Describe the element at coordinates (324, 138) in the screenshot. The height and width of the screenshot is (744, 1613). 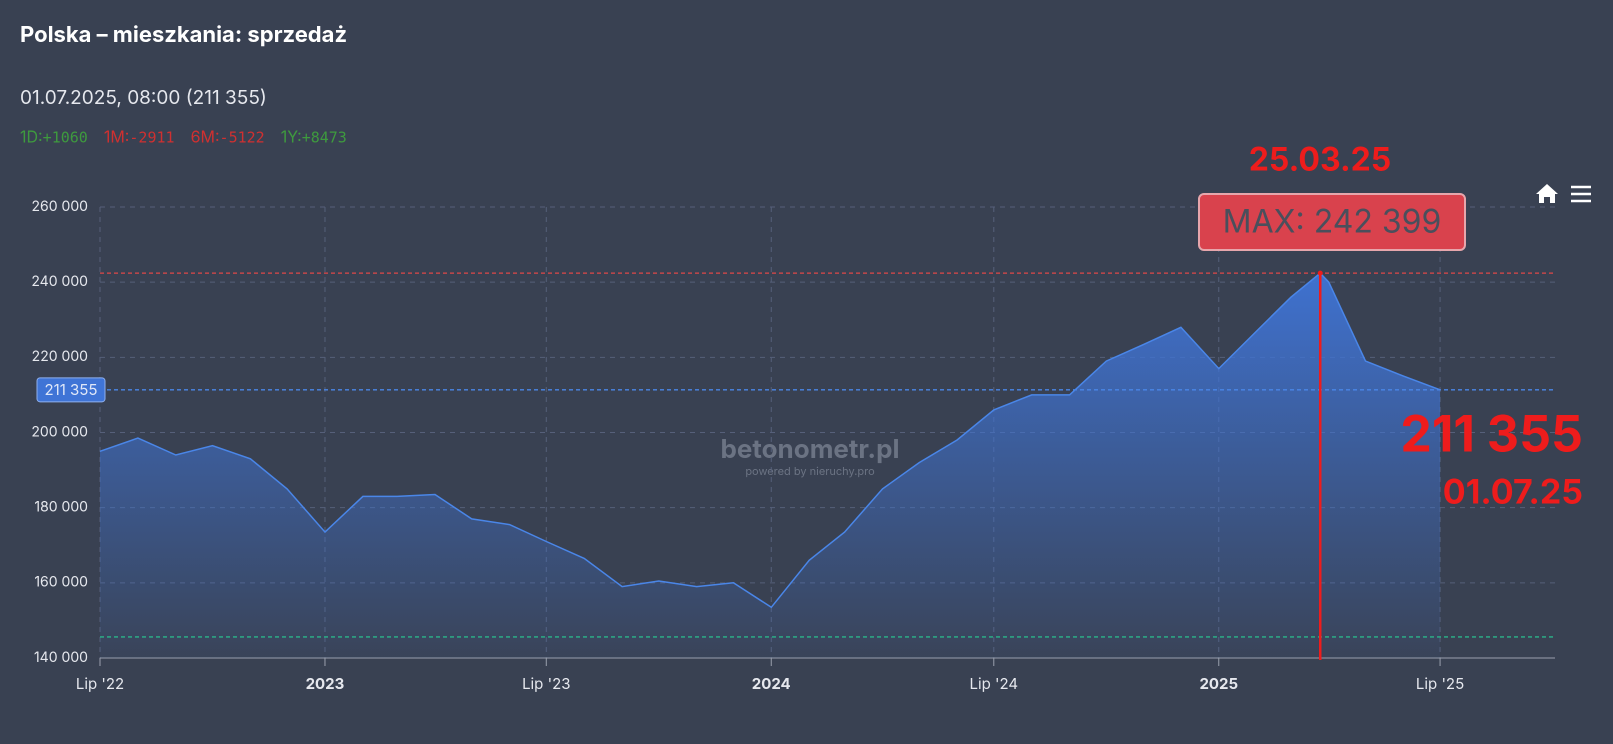
I see `change-value: +8473` at that location.